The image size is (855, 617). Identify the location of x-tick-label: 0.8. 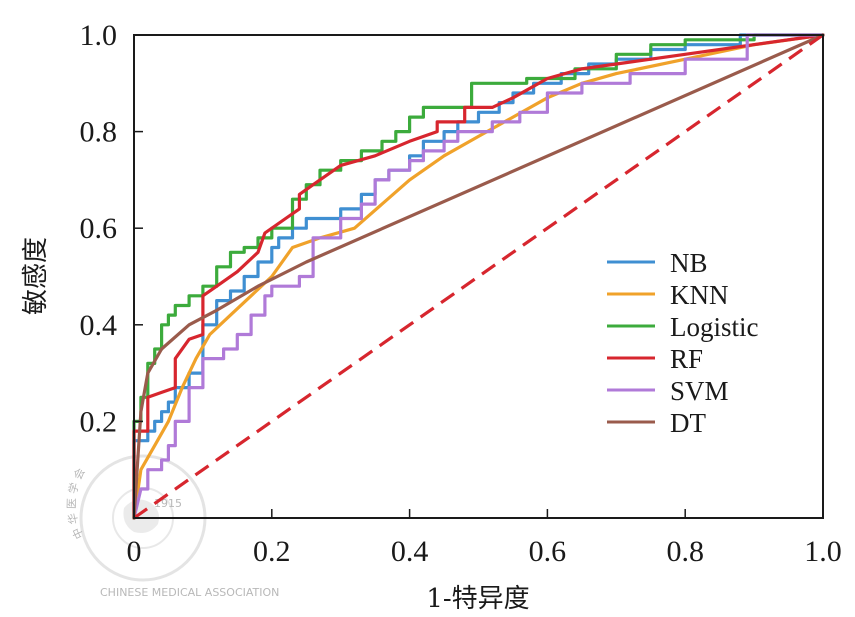
(685, 551).